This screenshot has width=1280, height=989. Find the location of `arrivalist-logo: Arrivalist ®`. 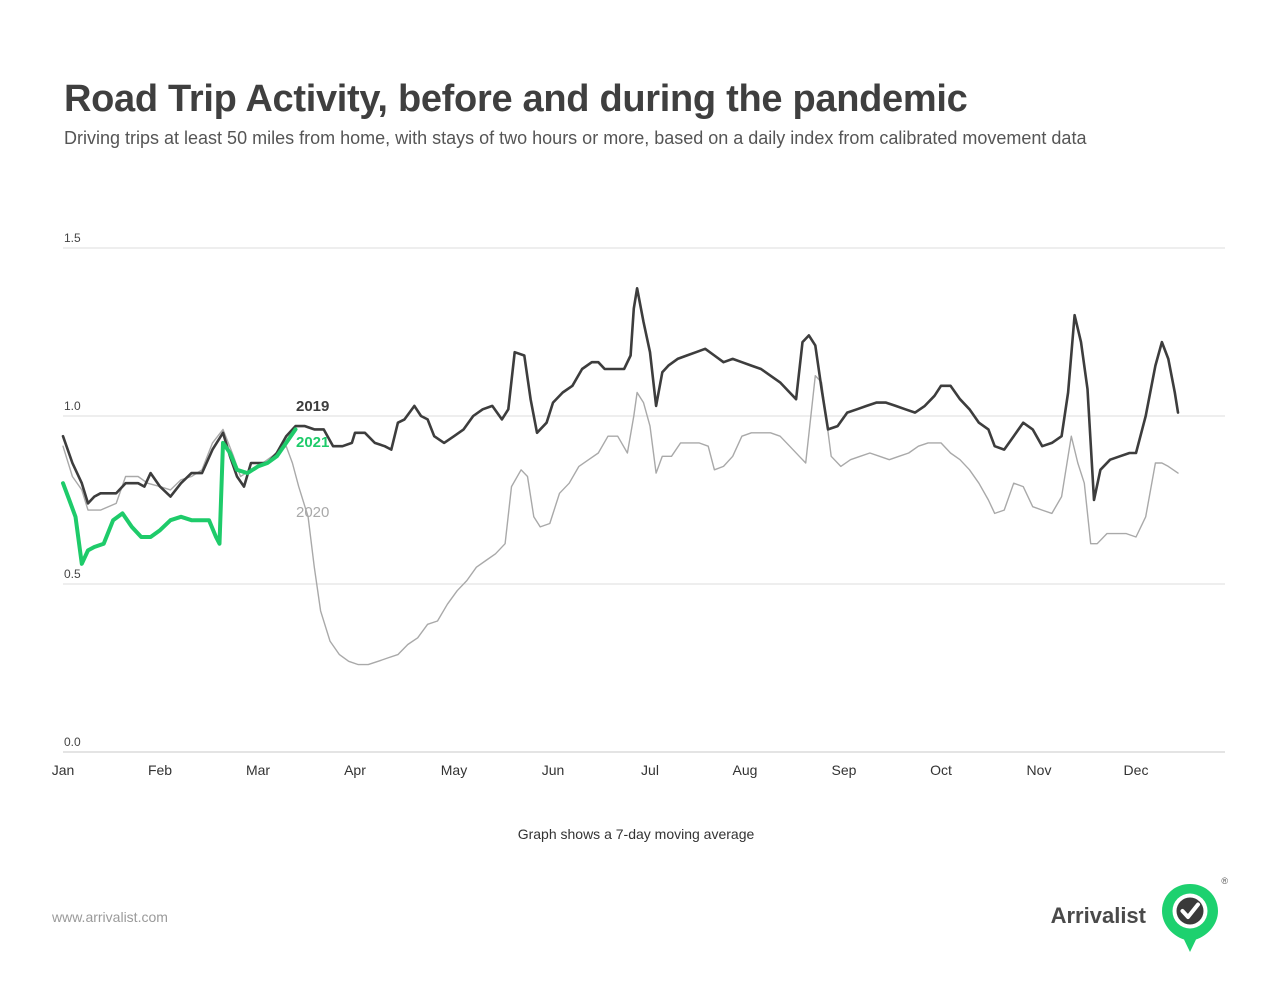

arrivalist-logo: Arrivalist ® is located at coordinates (1135, 916).